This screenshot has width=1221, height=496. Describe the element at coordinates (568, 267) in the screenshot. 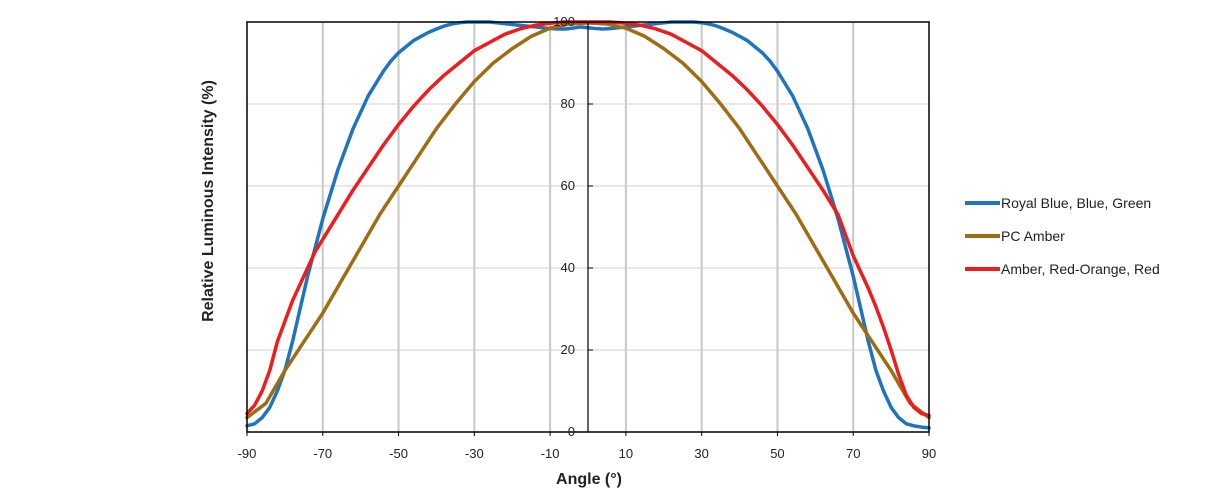

I see `y-tick-label: 40` at that location.